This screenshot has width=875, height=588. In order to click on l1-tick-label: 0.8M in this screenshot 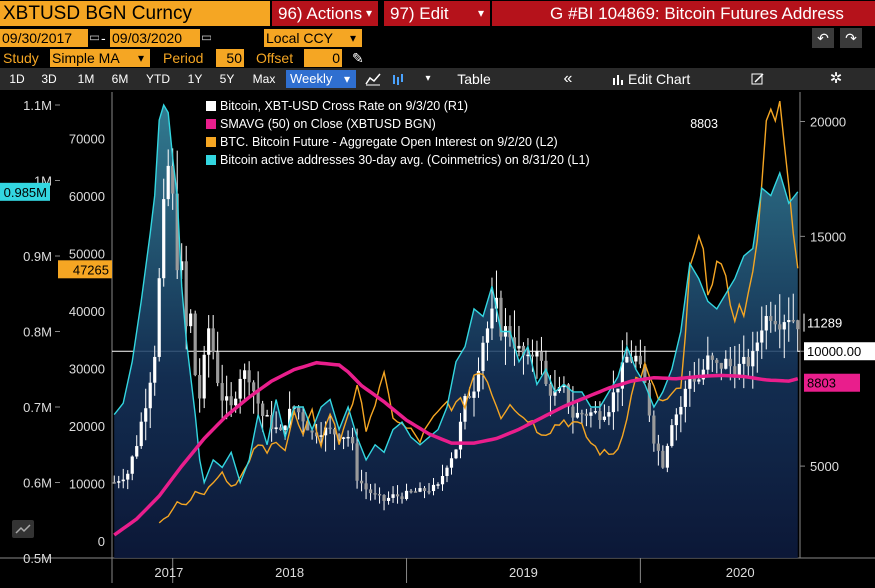, I will do `click(37, 332)`.